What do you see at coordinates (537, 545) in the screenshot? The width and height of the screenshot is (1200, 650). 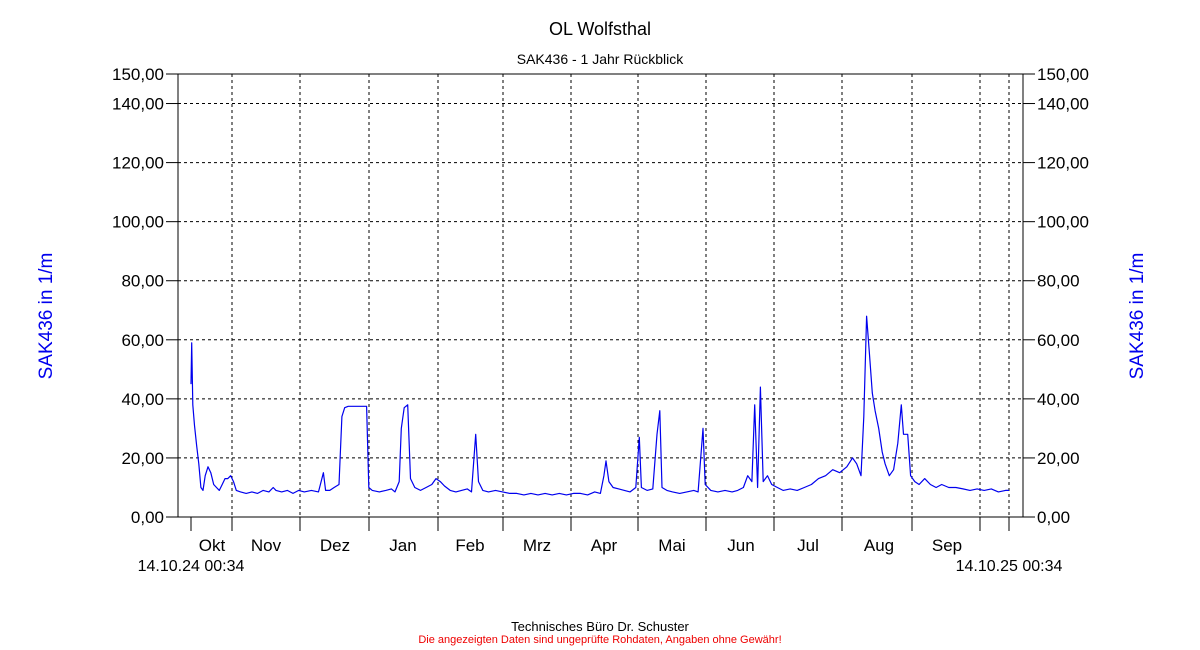 I see `x-tick-label: Mrz` at bounding box center [537, 545].